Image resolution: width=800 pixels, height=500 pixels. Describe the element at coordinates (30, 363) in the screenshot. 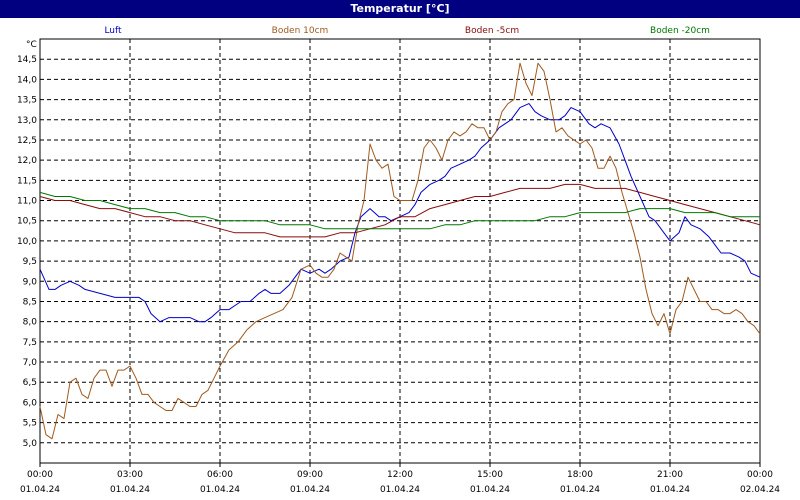

I see `y-tick-label: 7,0` at that location.